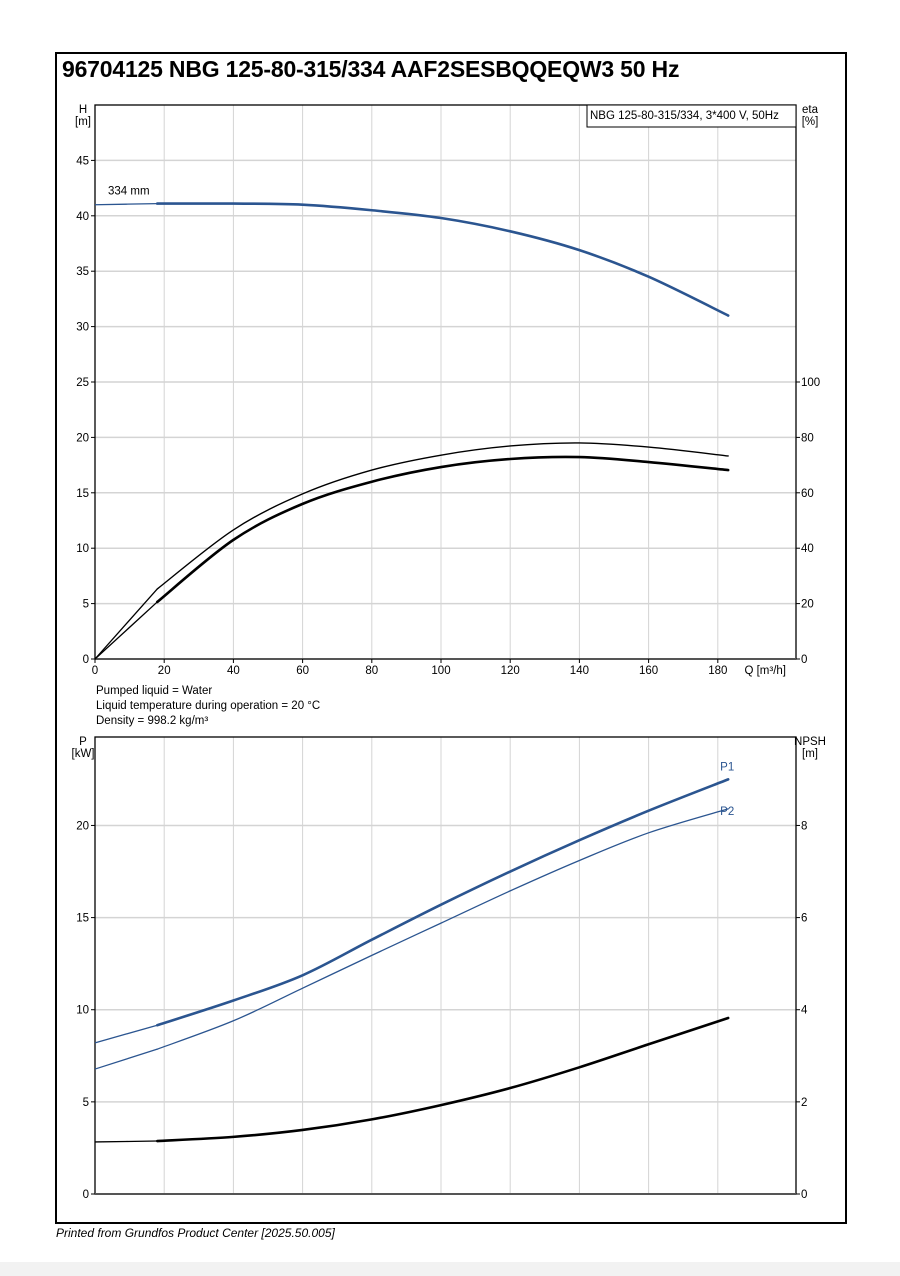  What do you see at coordinates (807, 494) in the screenshot?
I see `y-right-tick-label: 60` at bounding box center [807, 494].